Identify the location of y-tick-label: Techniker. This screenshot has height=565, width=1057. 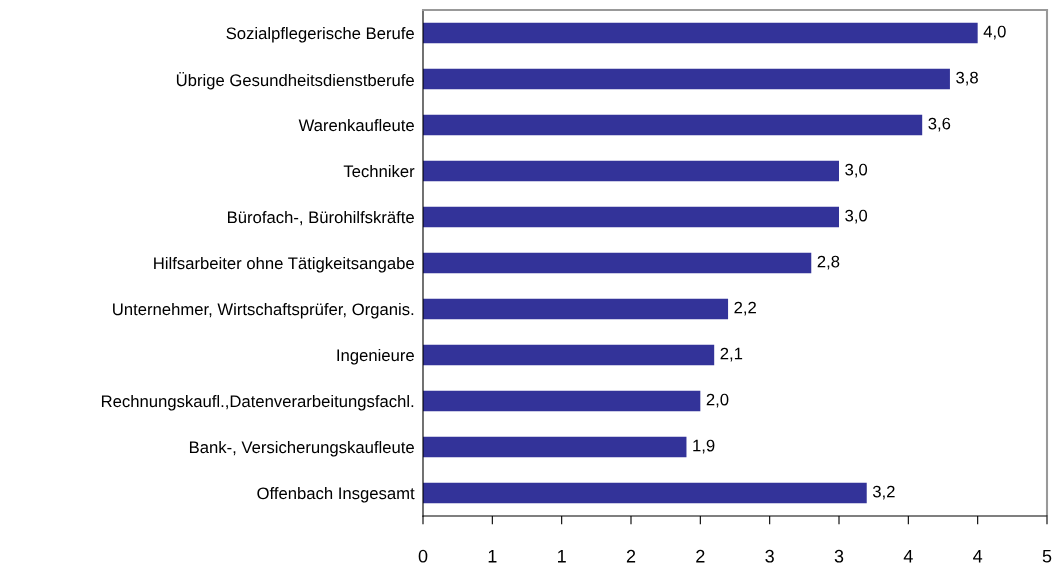
(379, 171).